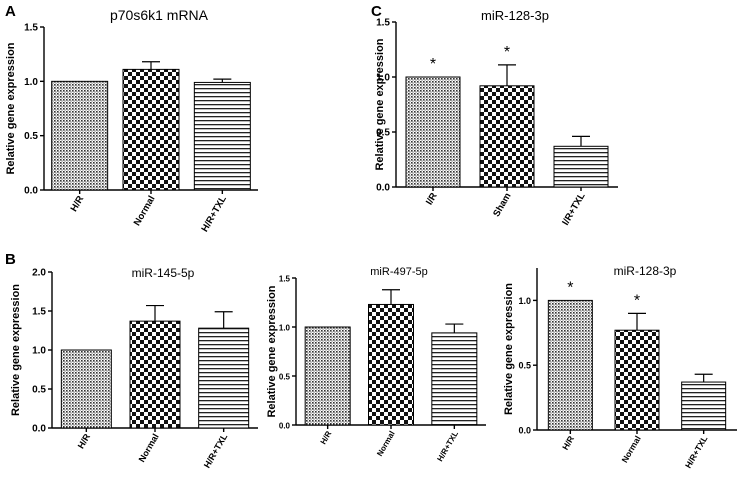  I want to click on panel-letter-c: C, so click(376, 11).